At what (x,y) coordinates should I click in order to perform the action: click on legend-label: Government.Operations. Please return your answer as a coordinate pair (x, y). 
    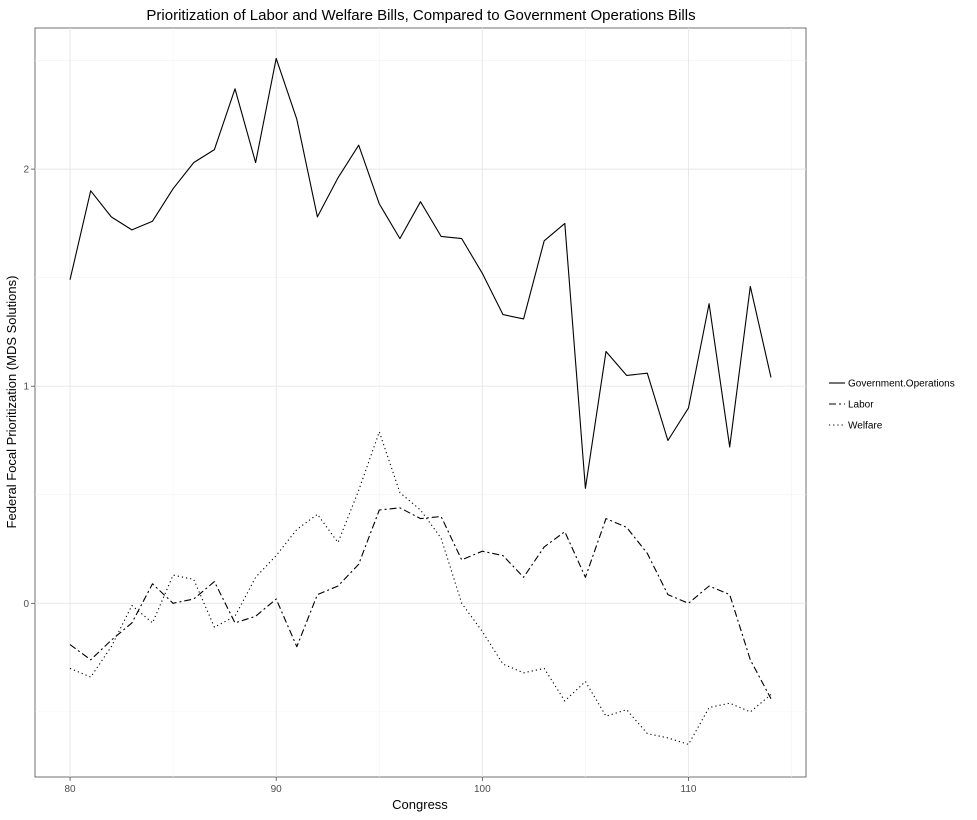
    Looking at the image, I should click on (901, 384).